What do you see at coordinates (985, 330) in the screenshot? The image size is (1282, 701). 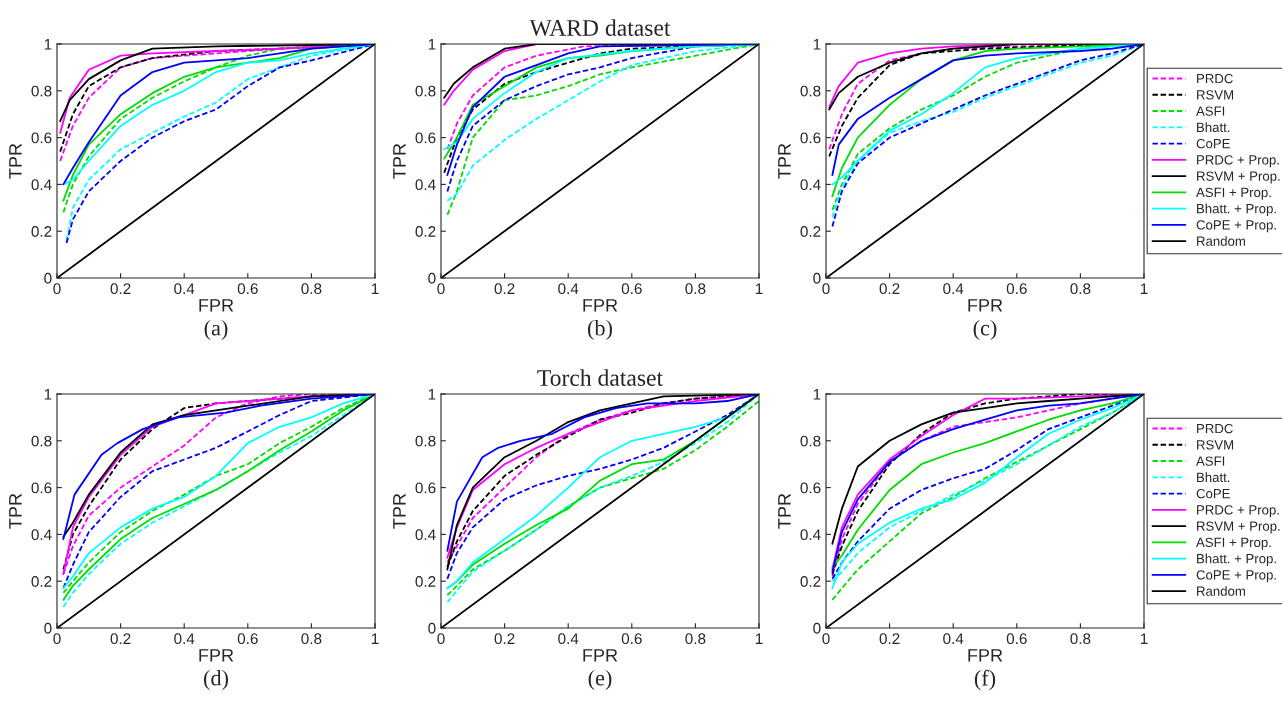 I see `text: (c)` at bounding box center [985, 330].